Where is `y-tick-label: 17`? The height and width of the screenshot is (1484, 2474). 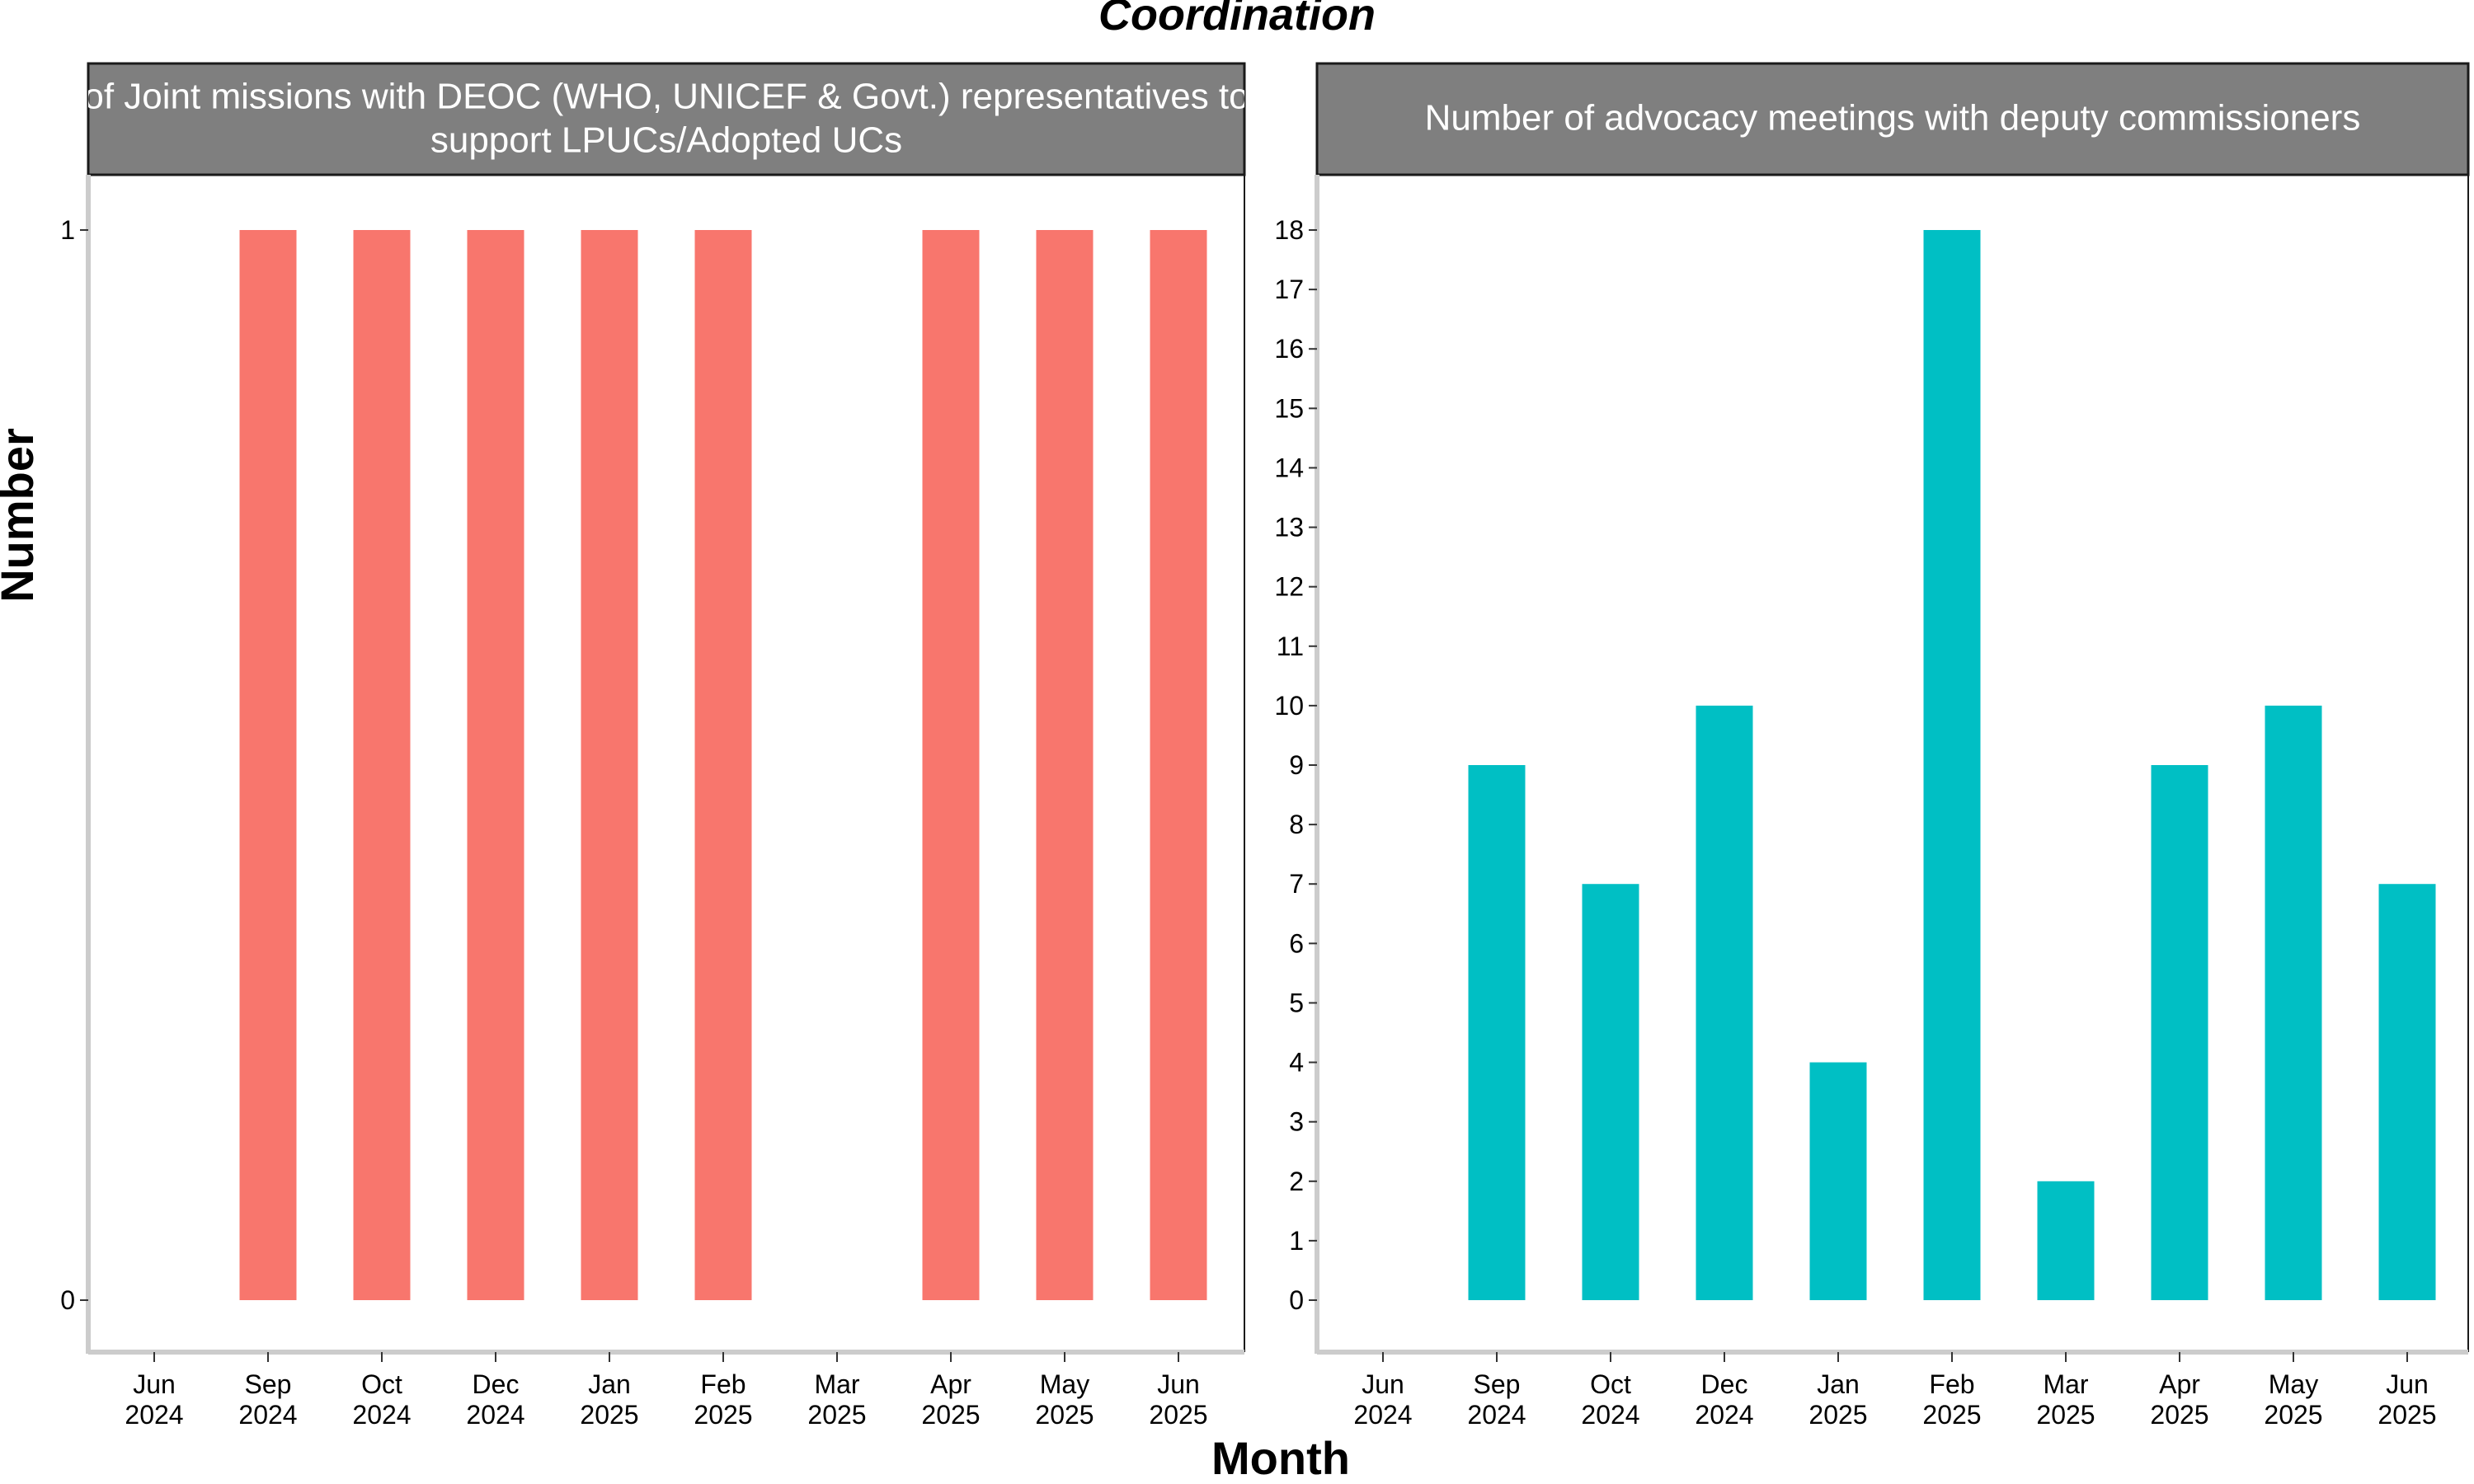 y-tick-label: 17 is located at coordinates (1289, 289).